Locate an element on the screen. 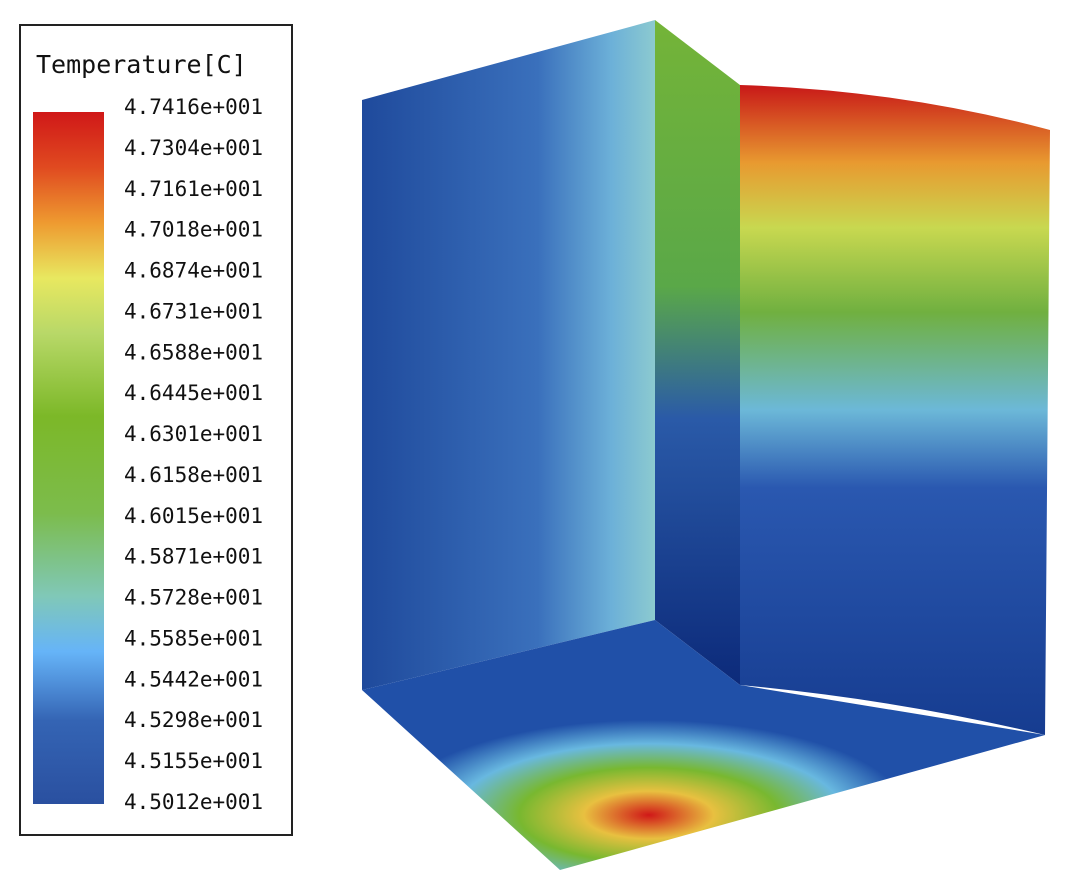 Image resolution: width=1080 pixels, height=888 pixels. legend-label: 4.5155e+001 is located at coordinates (193, 761).